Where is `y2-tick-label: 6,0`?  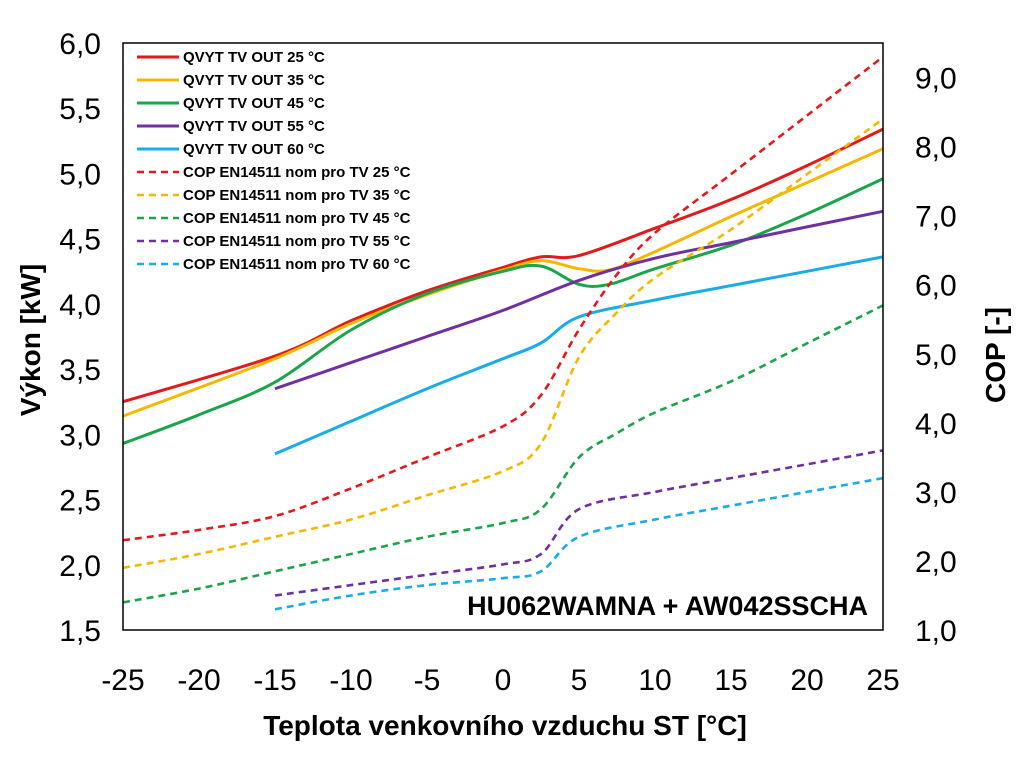
y2-tick-label: 6,0 is located at coordinates (936, 286).